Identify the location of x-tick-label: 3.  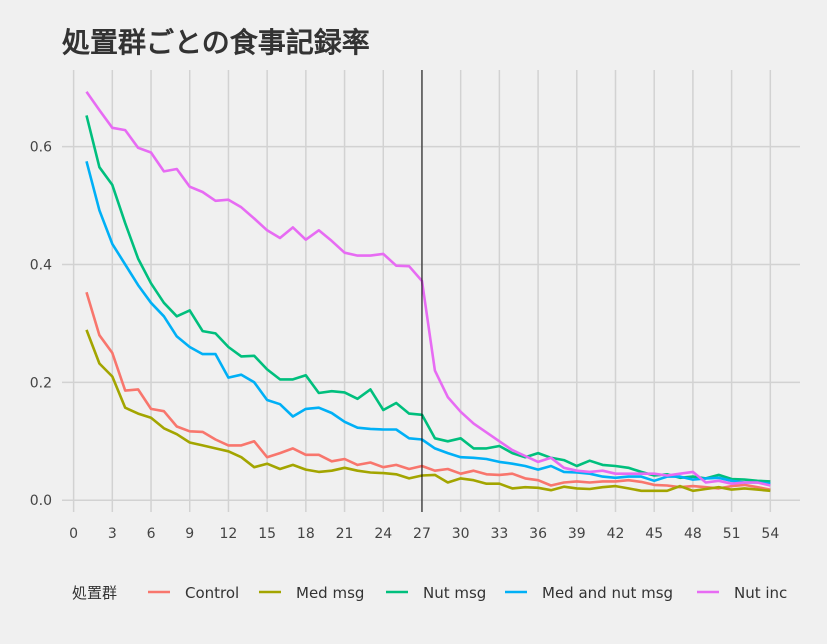
(112, 534).